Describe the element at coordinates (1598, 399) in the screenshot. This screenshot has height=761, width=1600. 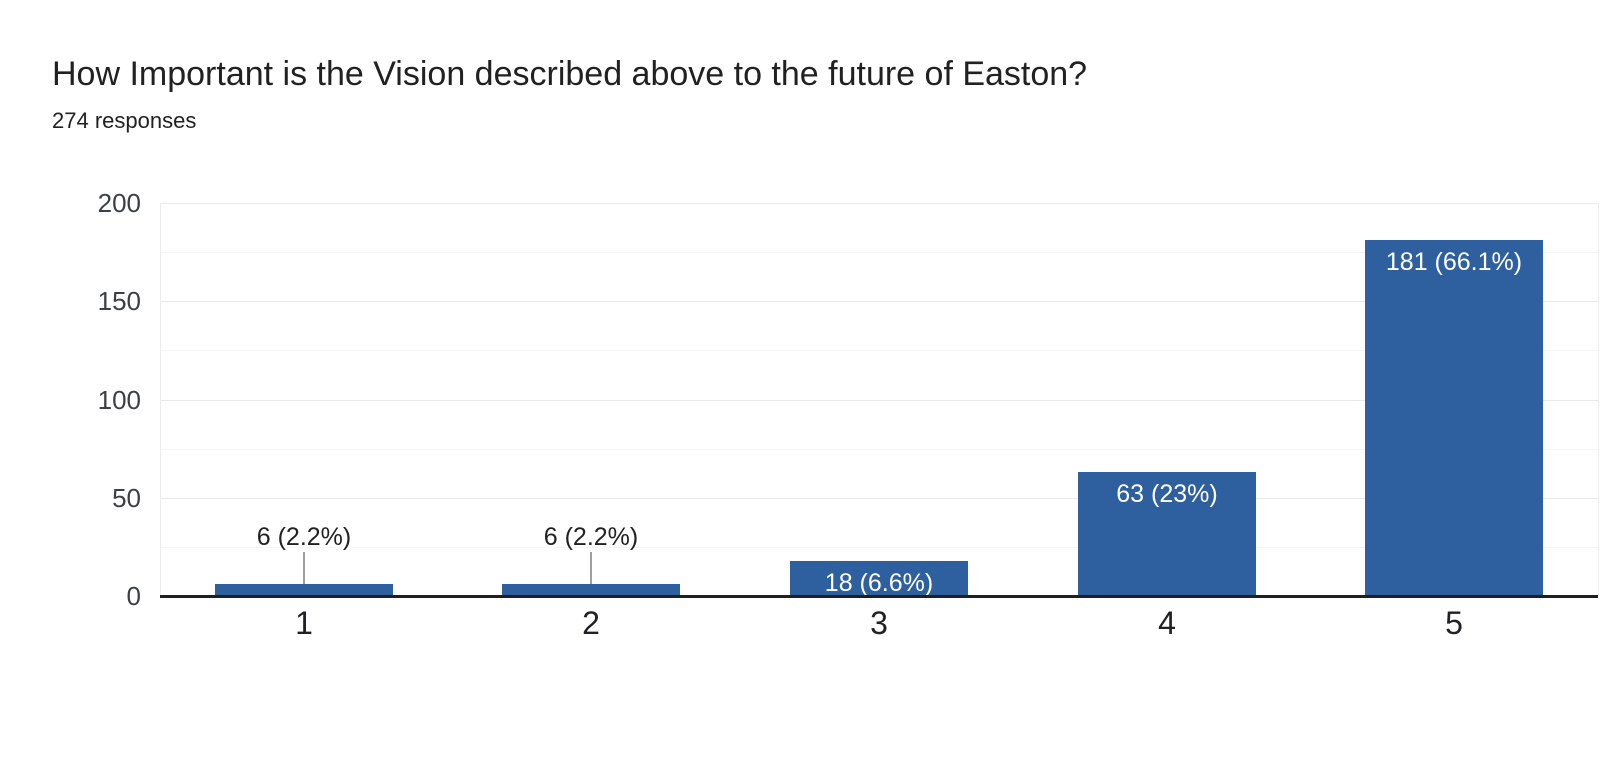
I see `plot-right-border` at that location.